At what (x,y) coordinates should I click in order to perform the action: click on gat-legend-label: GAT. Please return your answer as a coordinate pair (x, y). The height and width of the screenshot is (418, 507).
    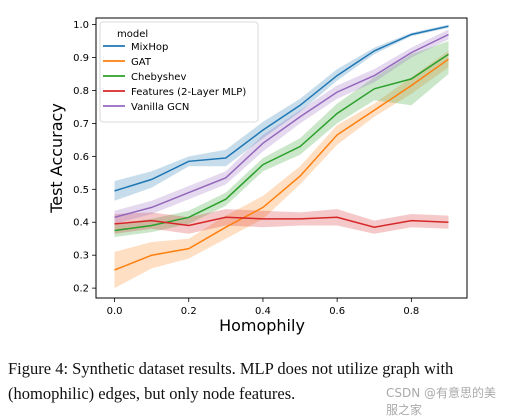
    Looking at the image, I should click on (141, 62).